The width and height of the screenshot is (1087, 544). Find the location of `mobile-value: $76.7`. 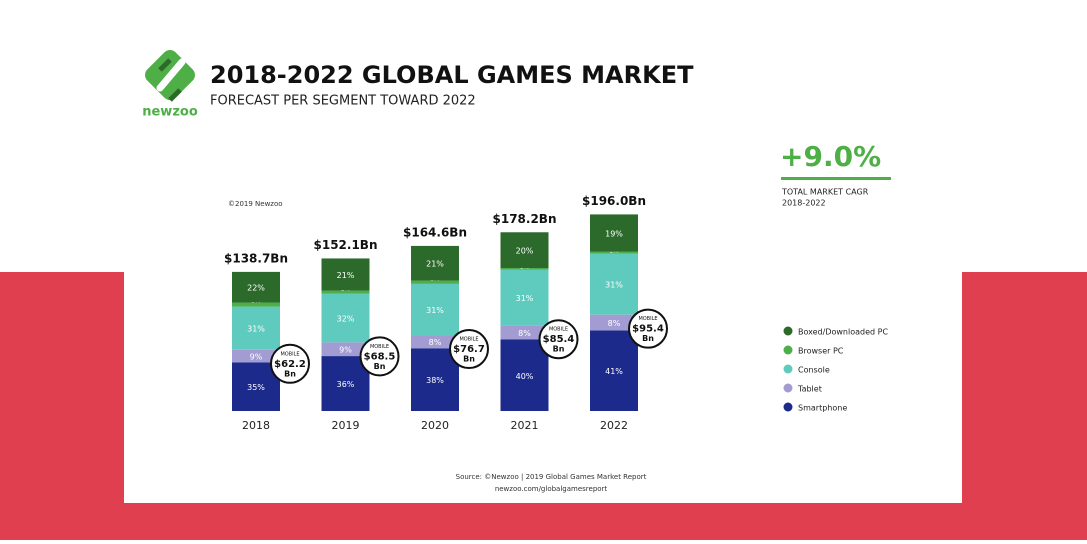

mobile-value: $76.7 is located at coordinates (469, 349).